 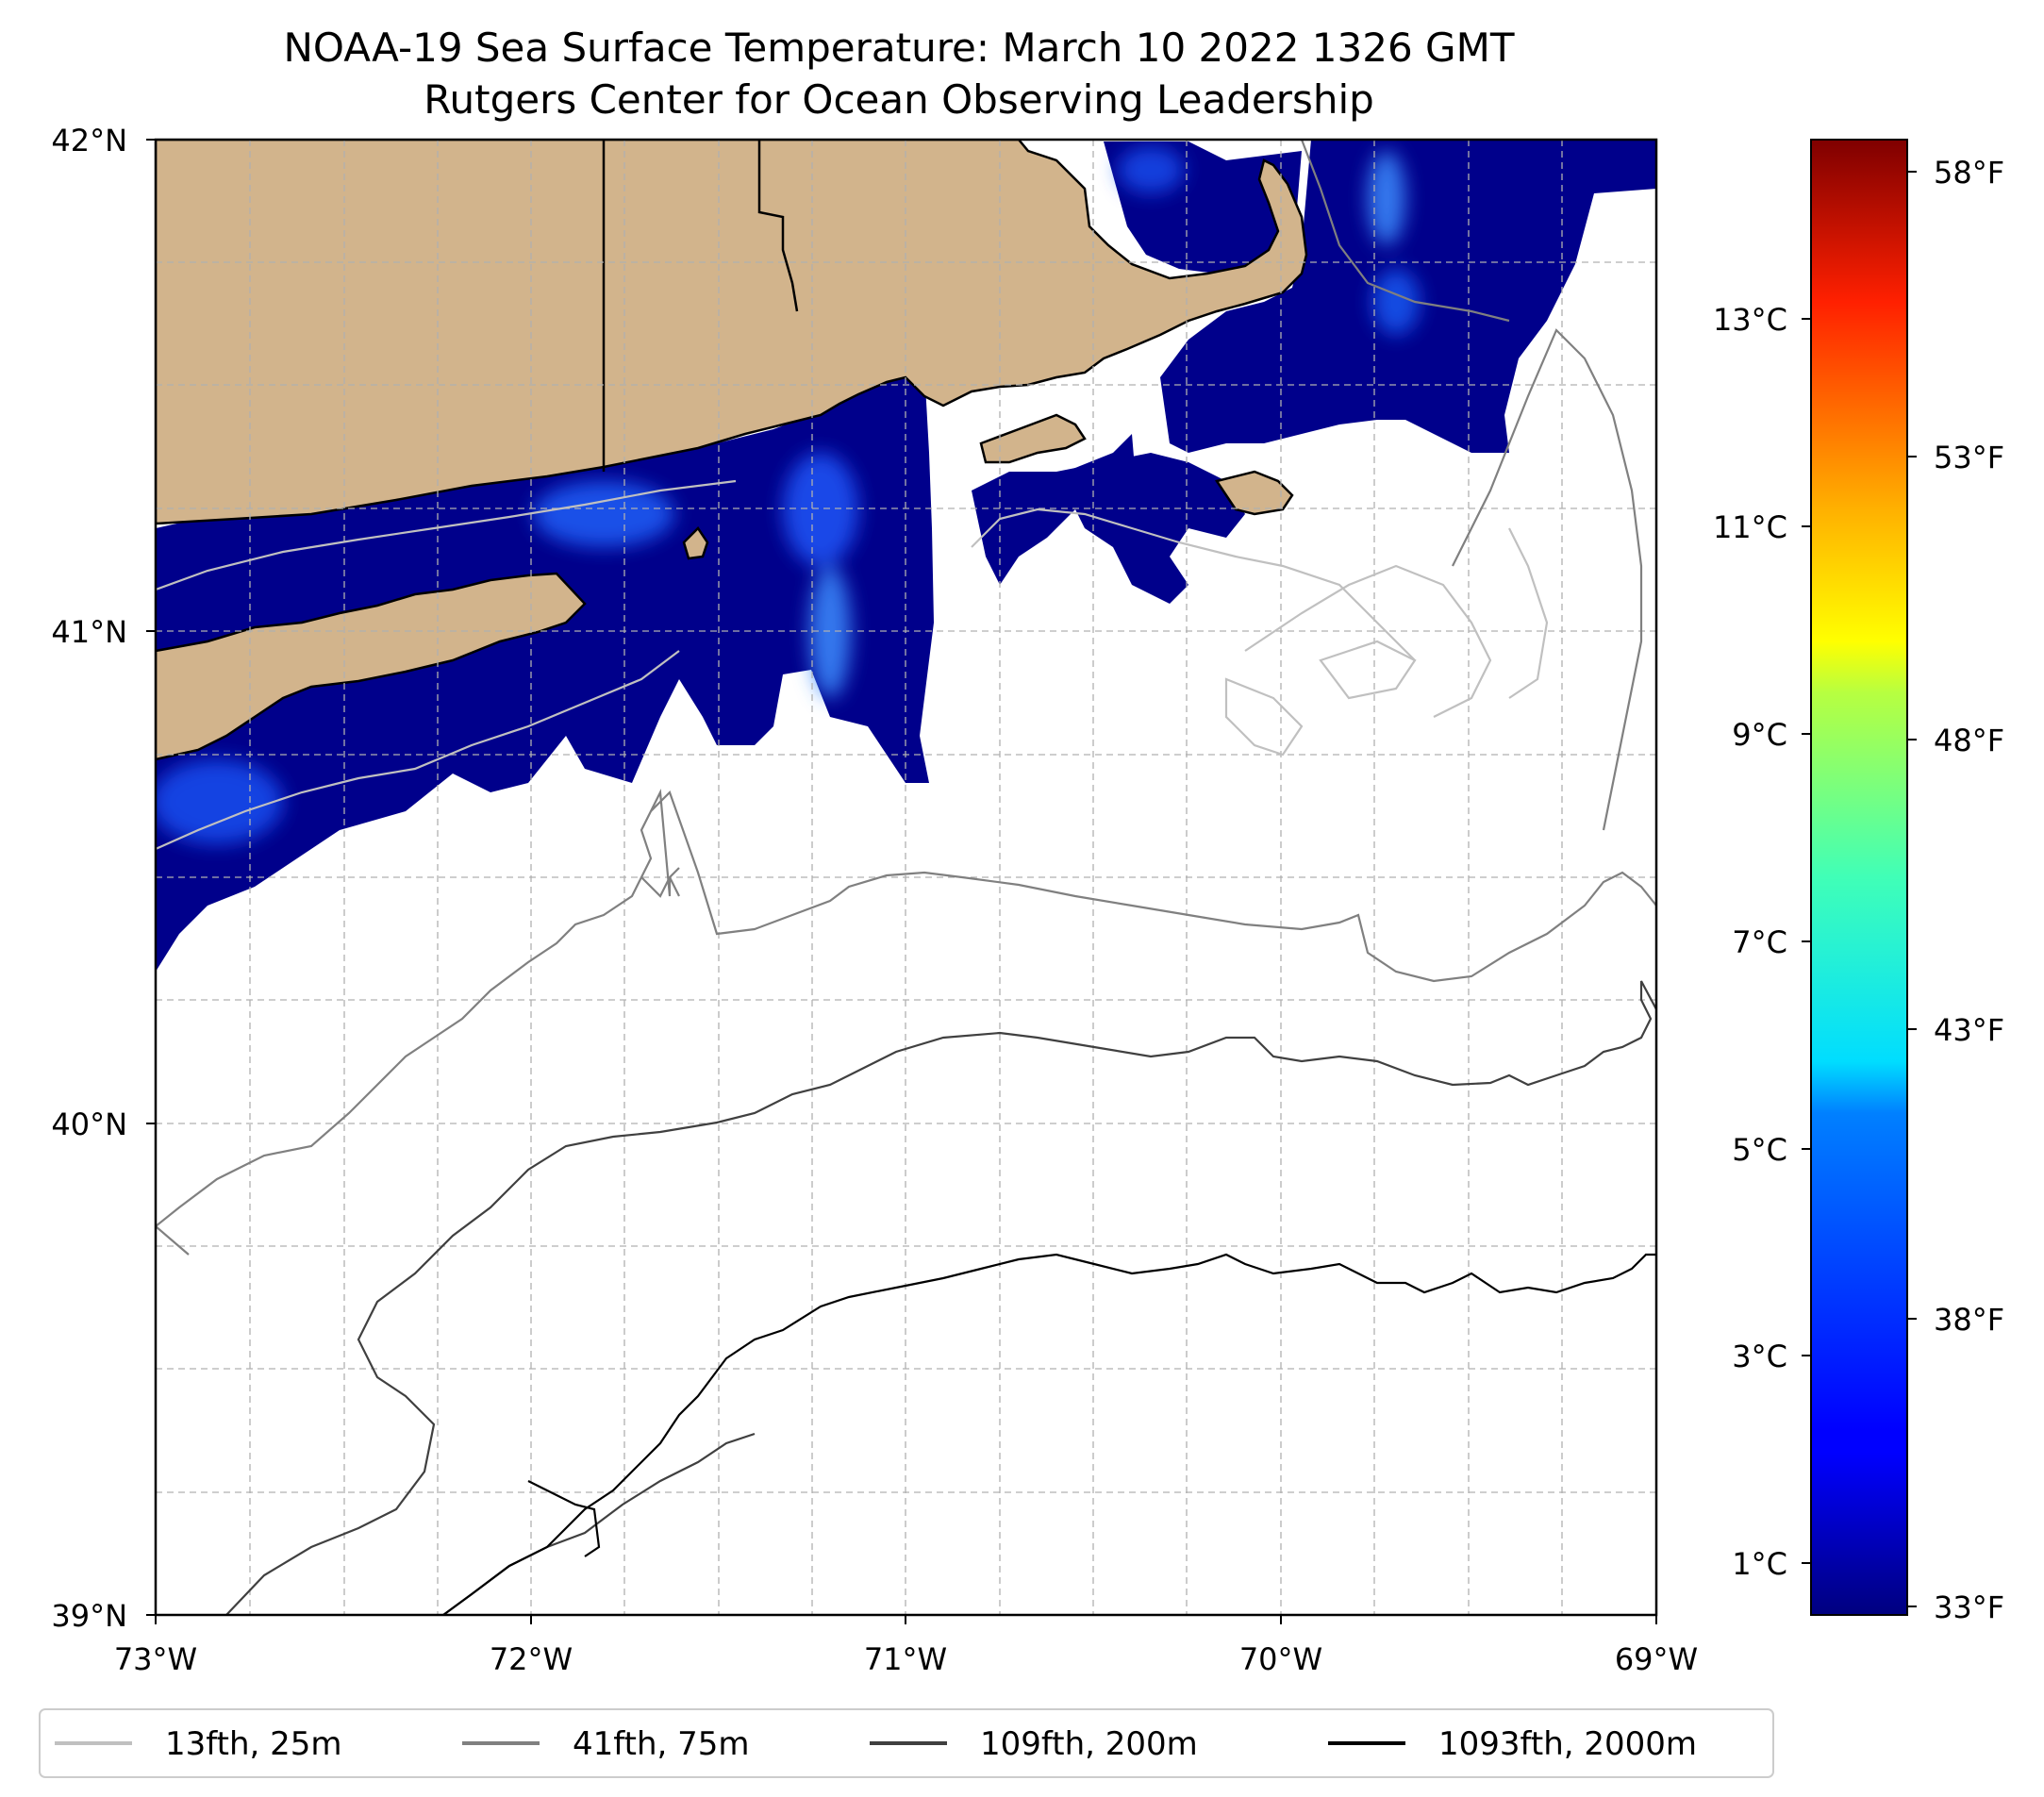 What do you see at coordinates (1969, 1030) in the screenshot?
I see `cbar-f-43: 43°F` at bounding box center [1969, 1030].